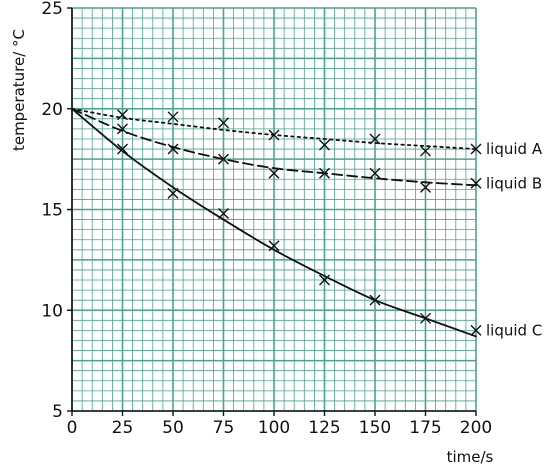 The image size is (550, 470). Describe the element at coordinates (324, 428) in the screenshot. I see `x-tick-label: 125` at that location.